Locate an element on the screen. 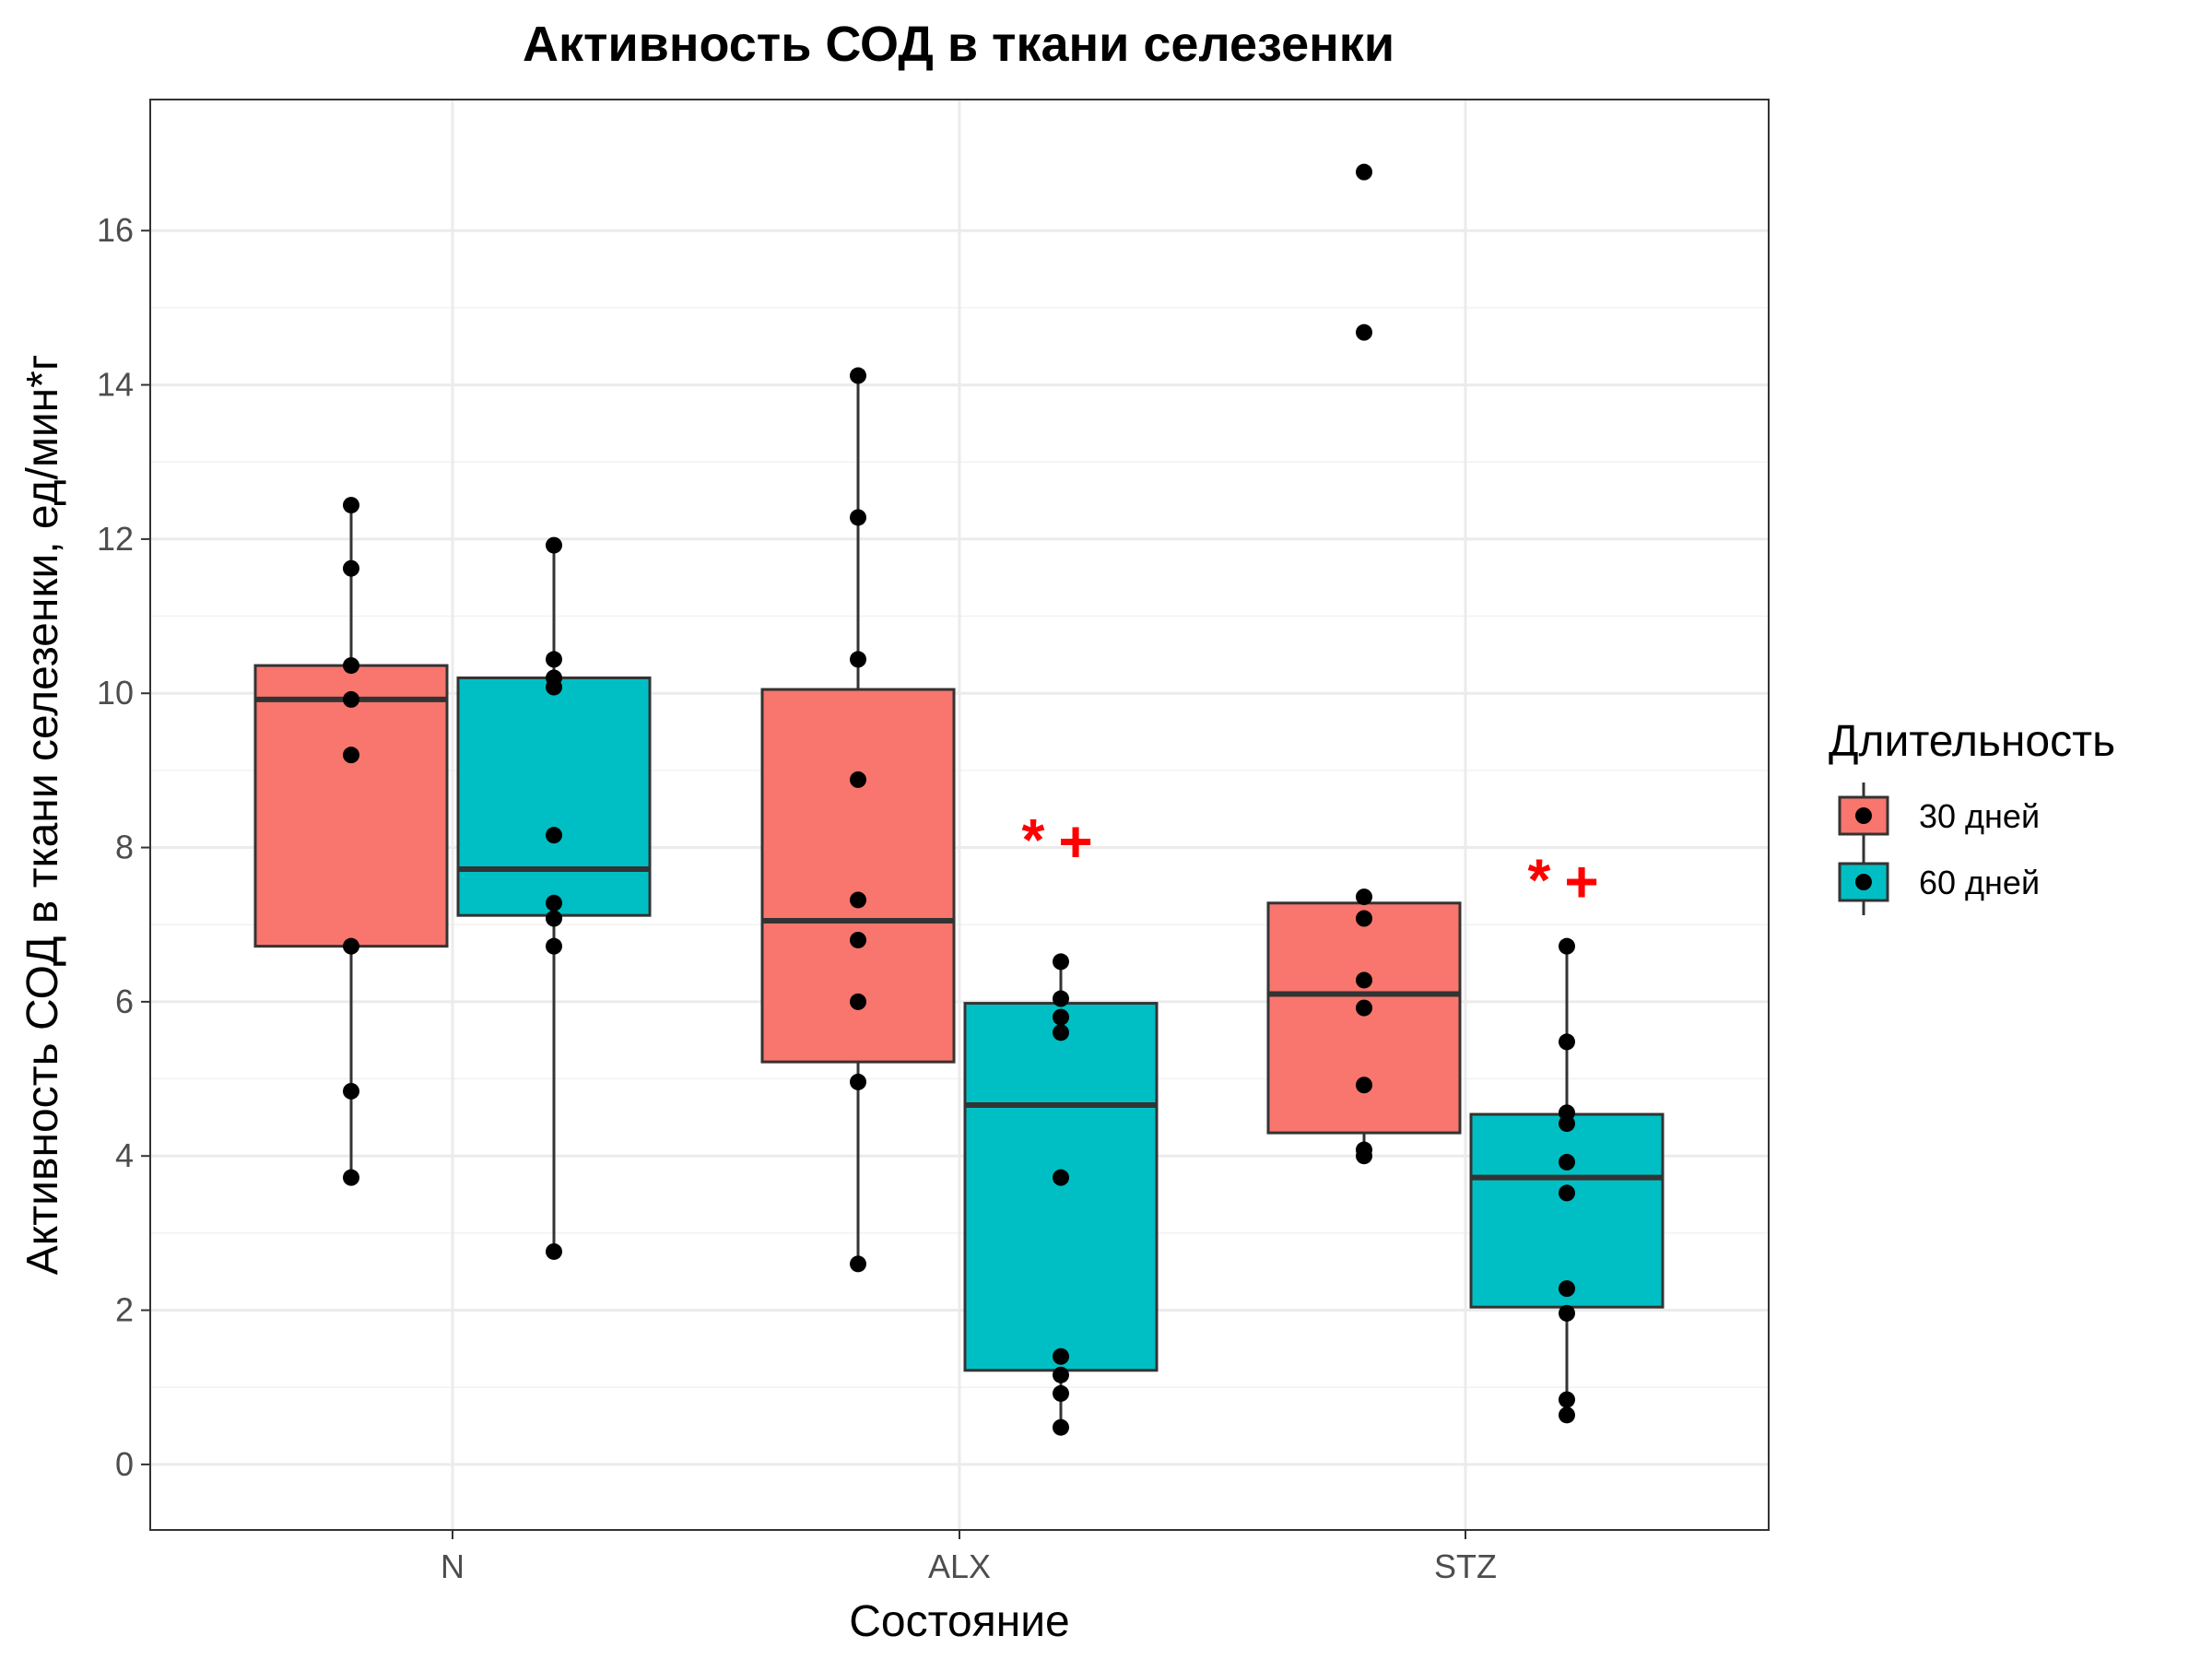 Image resolution: width=2212 pixels, height=1659 pixels. y-tick-label: 0 is located at coordinates (124, 1464).